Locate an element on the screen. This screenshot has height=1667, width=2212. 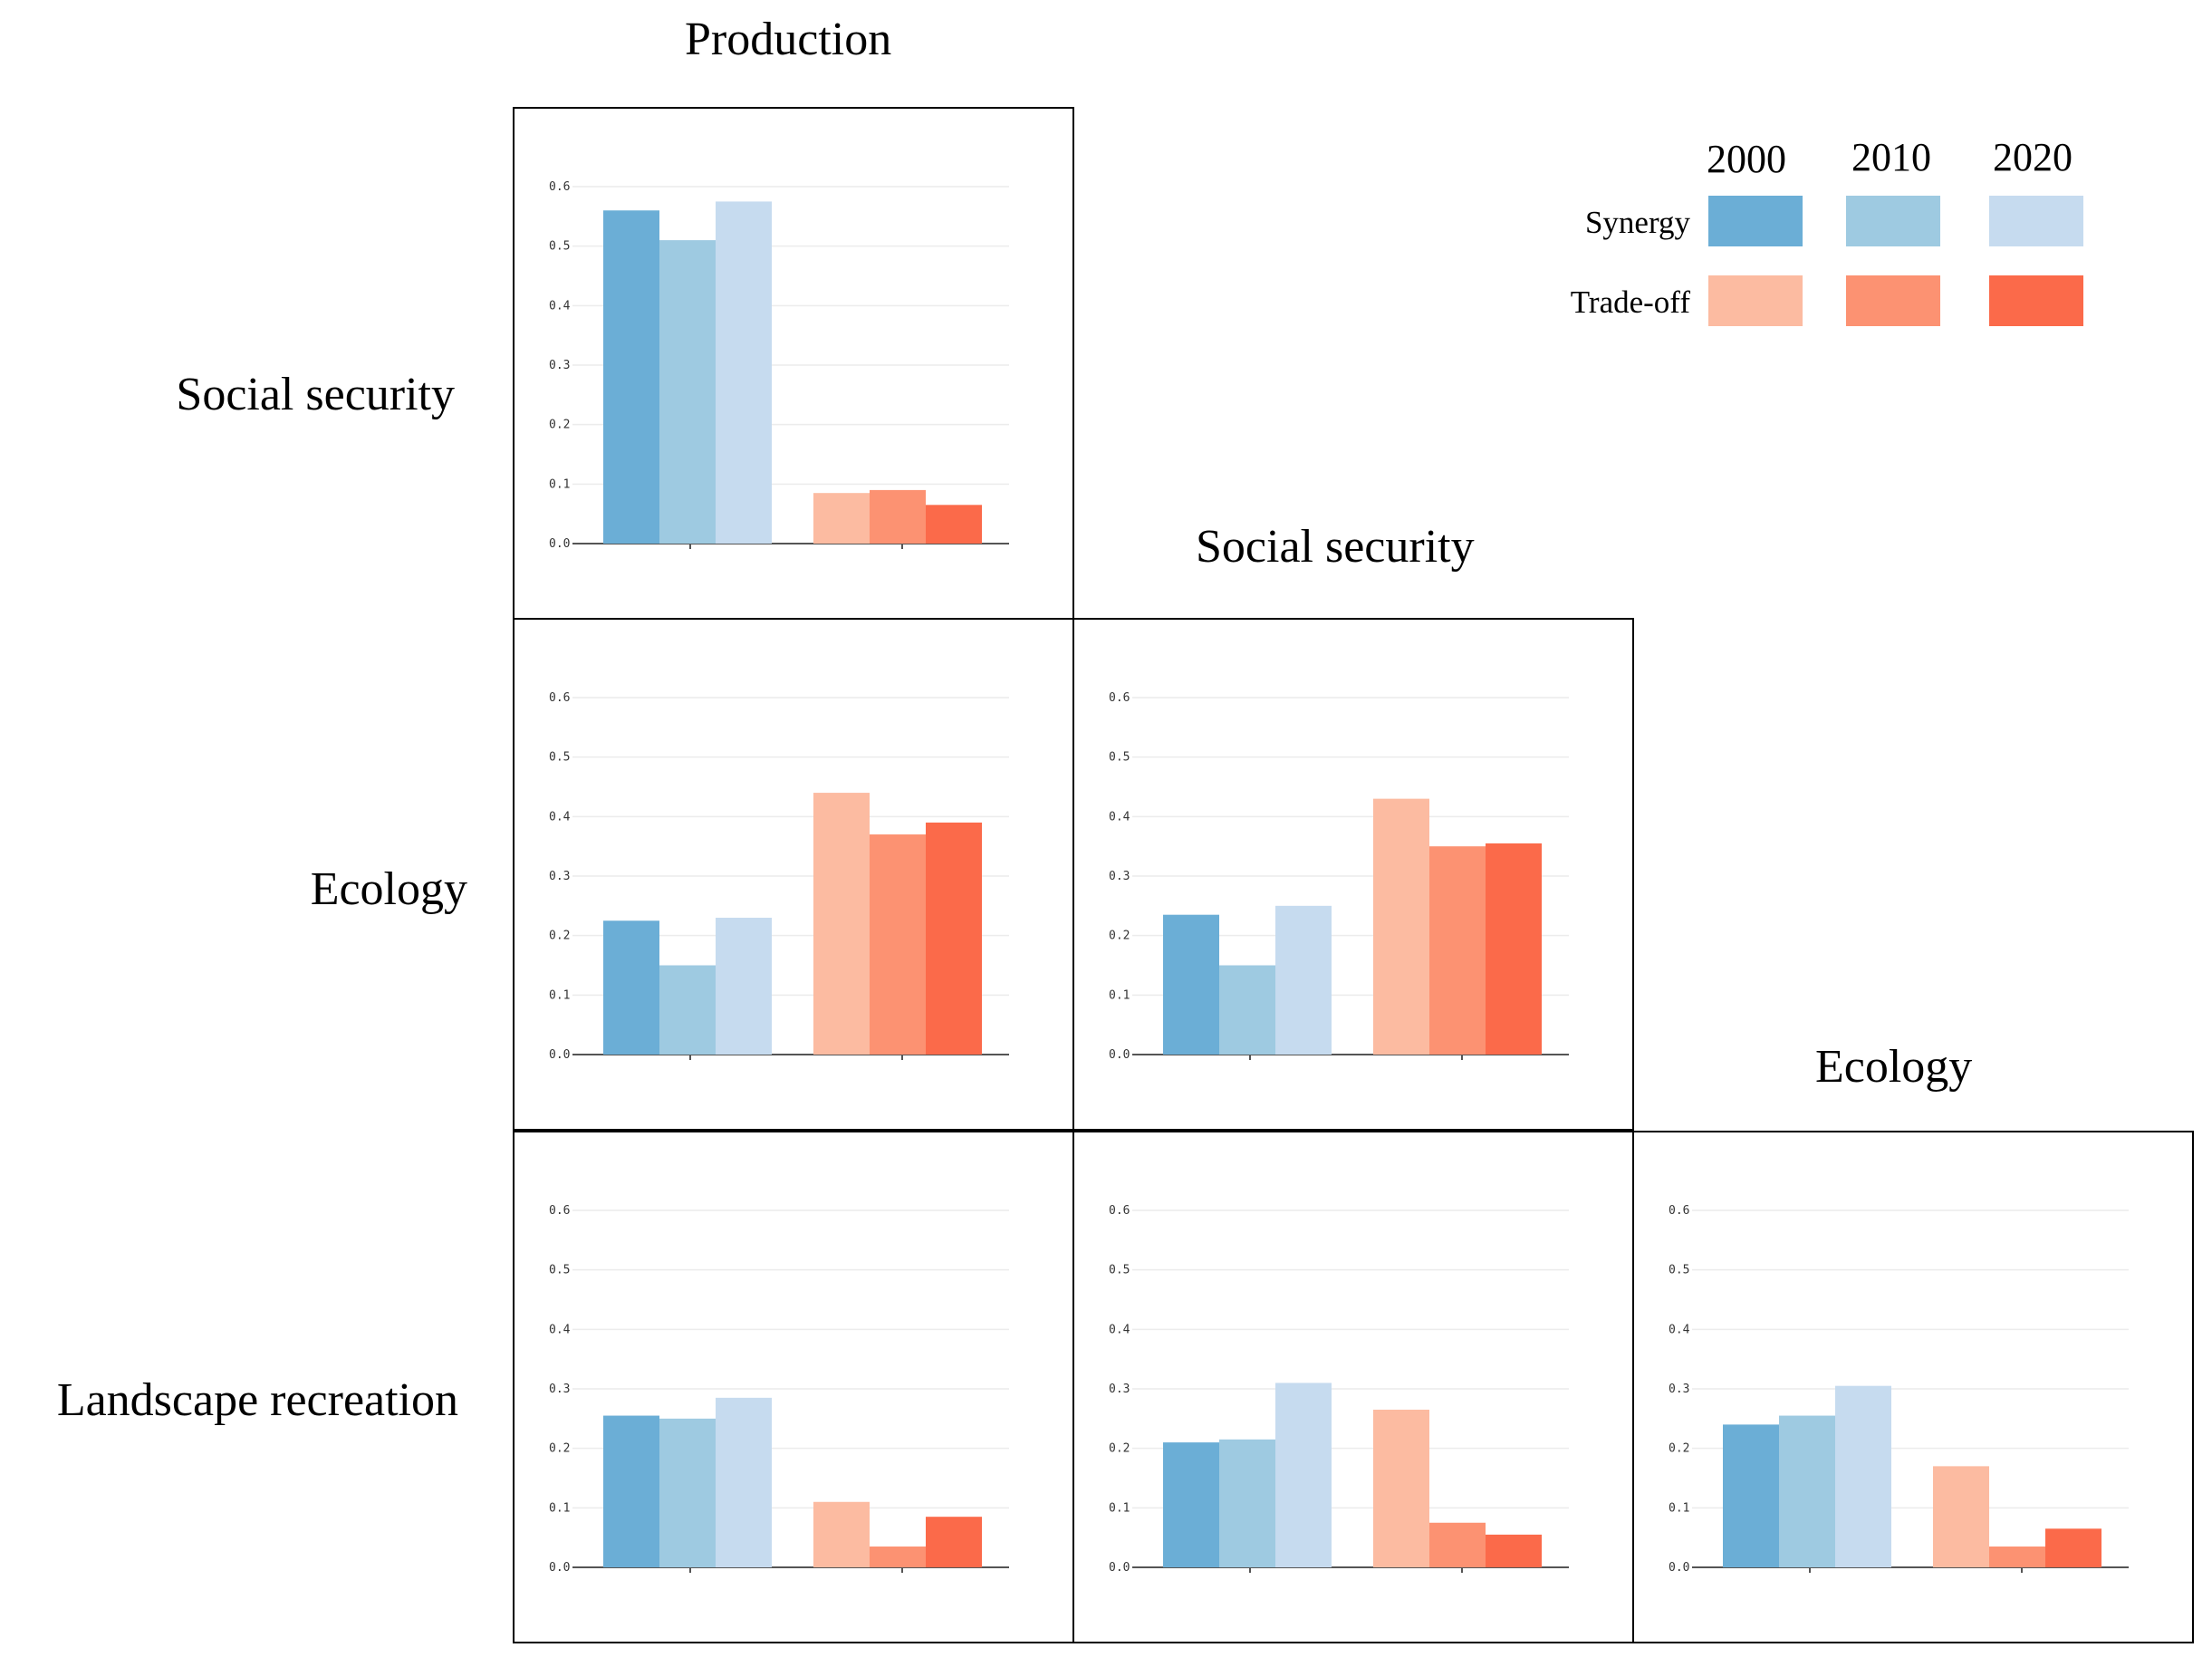
legend-swatch-tradeoff-2000 is located at coordinates (1756, 300).